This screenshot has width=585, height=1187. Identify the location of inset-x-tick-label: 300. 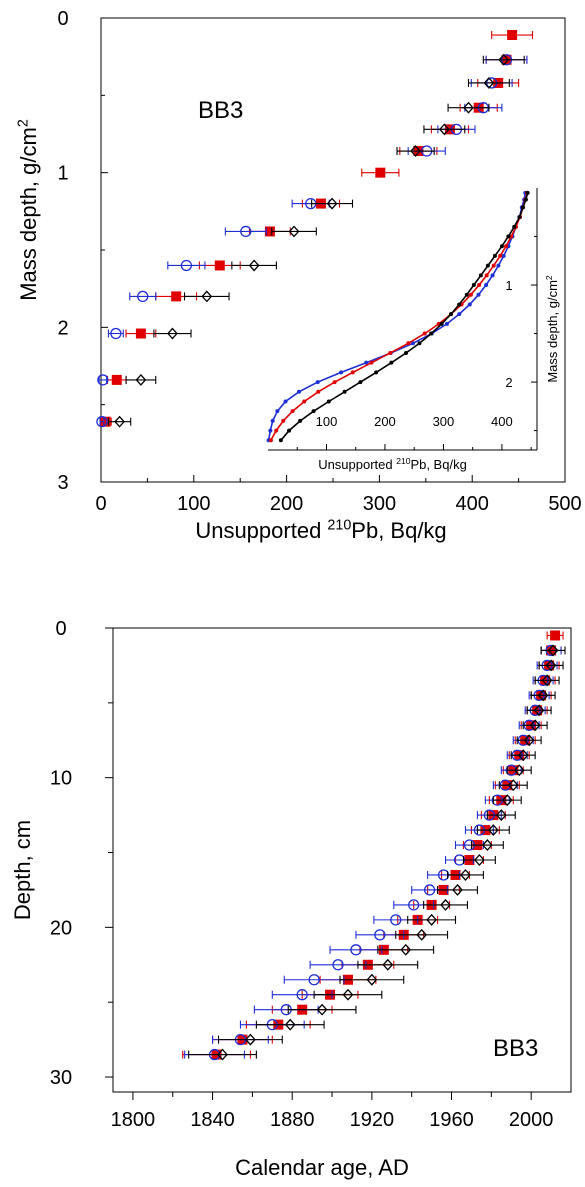
(444, 421).